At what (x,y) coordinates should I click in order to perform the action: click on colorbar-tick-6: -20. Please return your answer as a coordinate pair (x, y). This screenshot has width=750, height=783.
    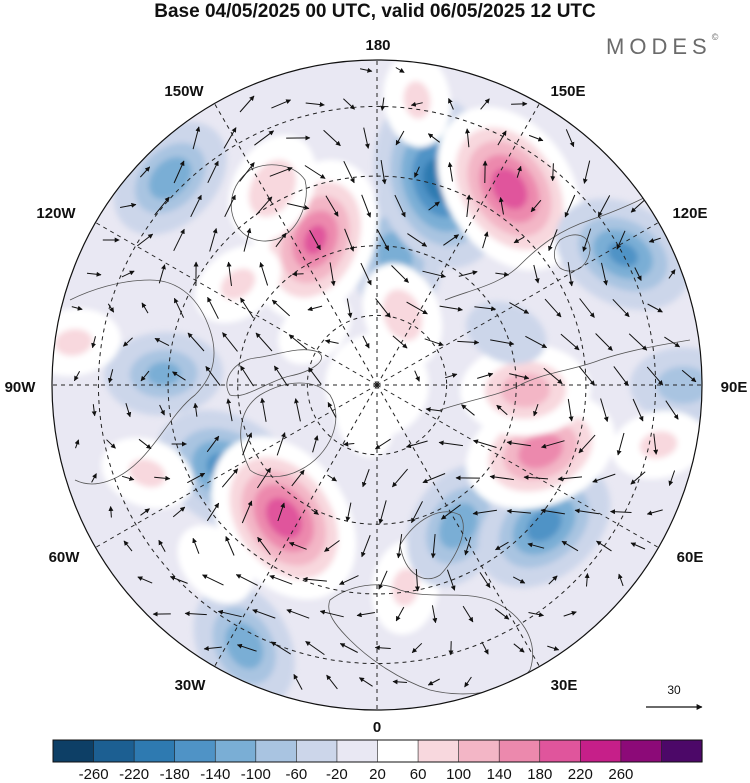
    Looking at the image, I should click on (337, 774).